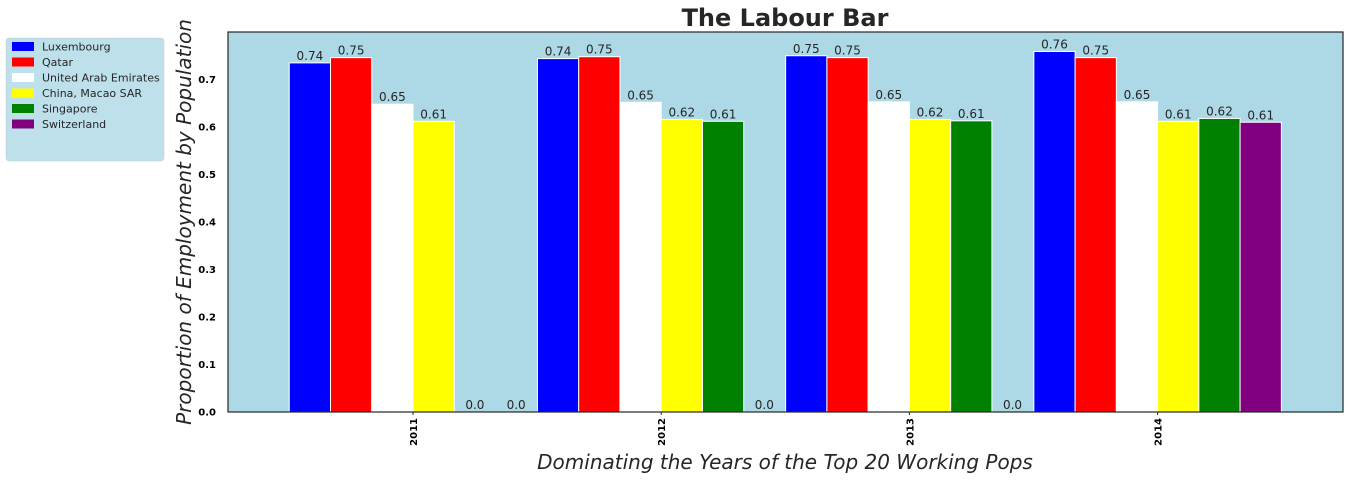 This screenshot has width=1349, height=480. I want to click on data-label-luxembourg-2011: 0.74, so click(310, 56).